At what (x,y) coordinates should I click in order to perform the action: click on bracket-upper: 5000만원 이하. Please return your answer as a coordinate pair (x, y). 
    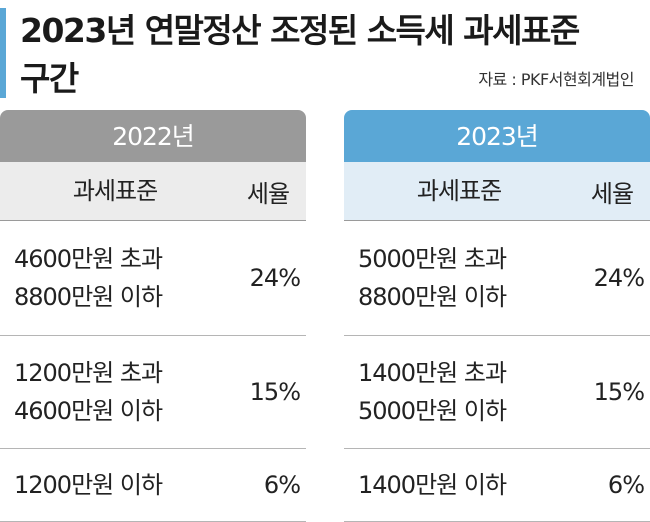
    Looking at the image, I should click on (432, 411).